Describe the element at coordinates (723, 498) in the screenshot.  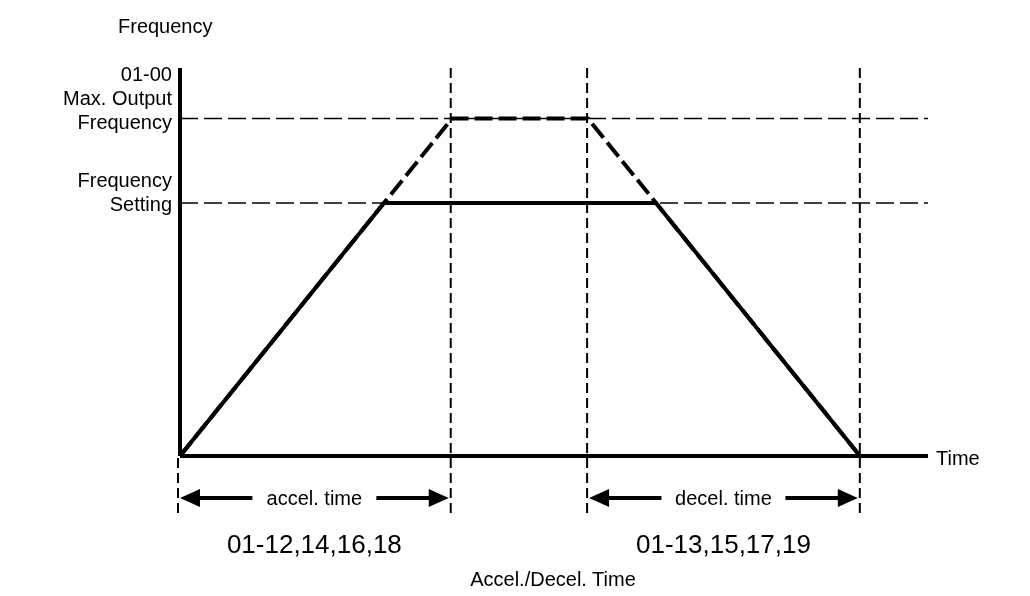
I see `text: decel. time` at that location.